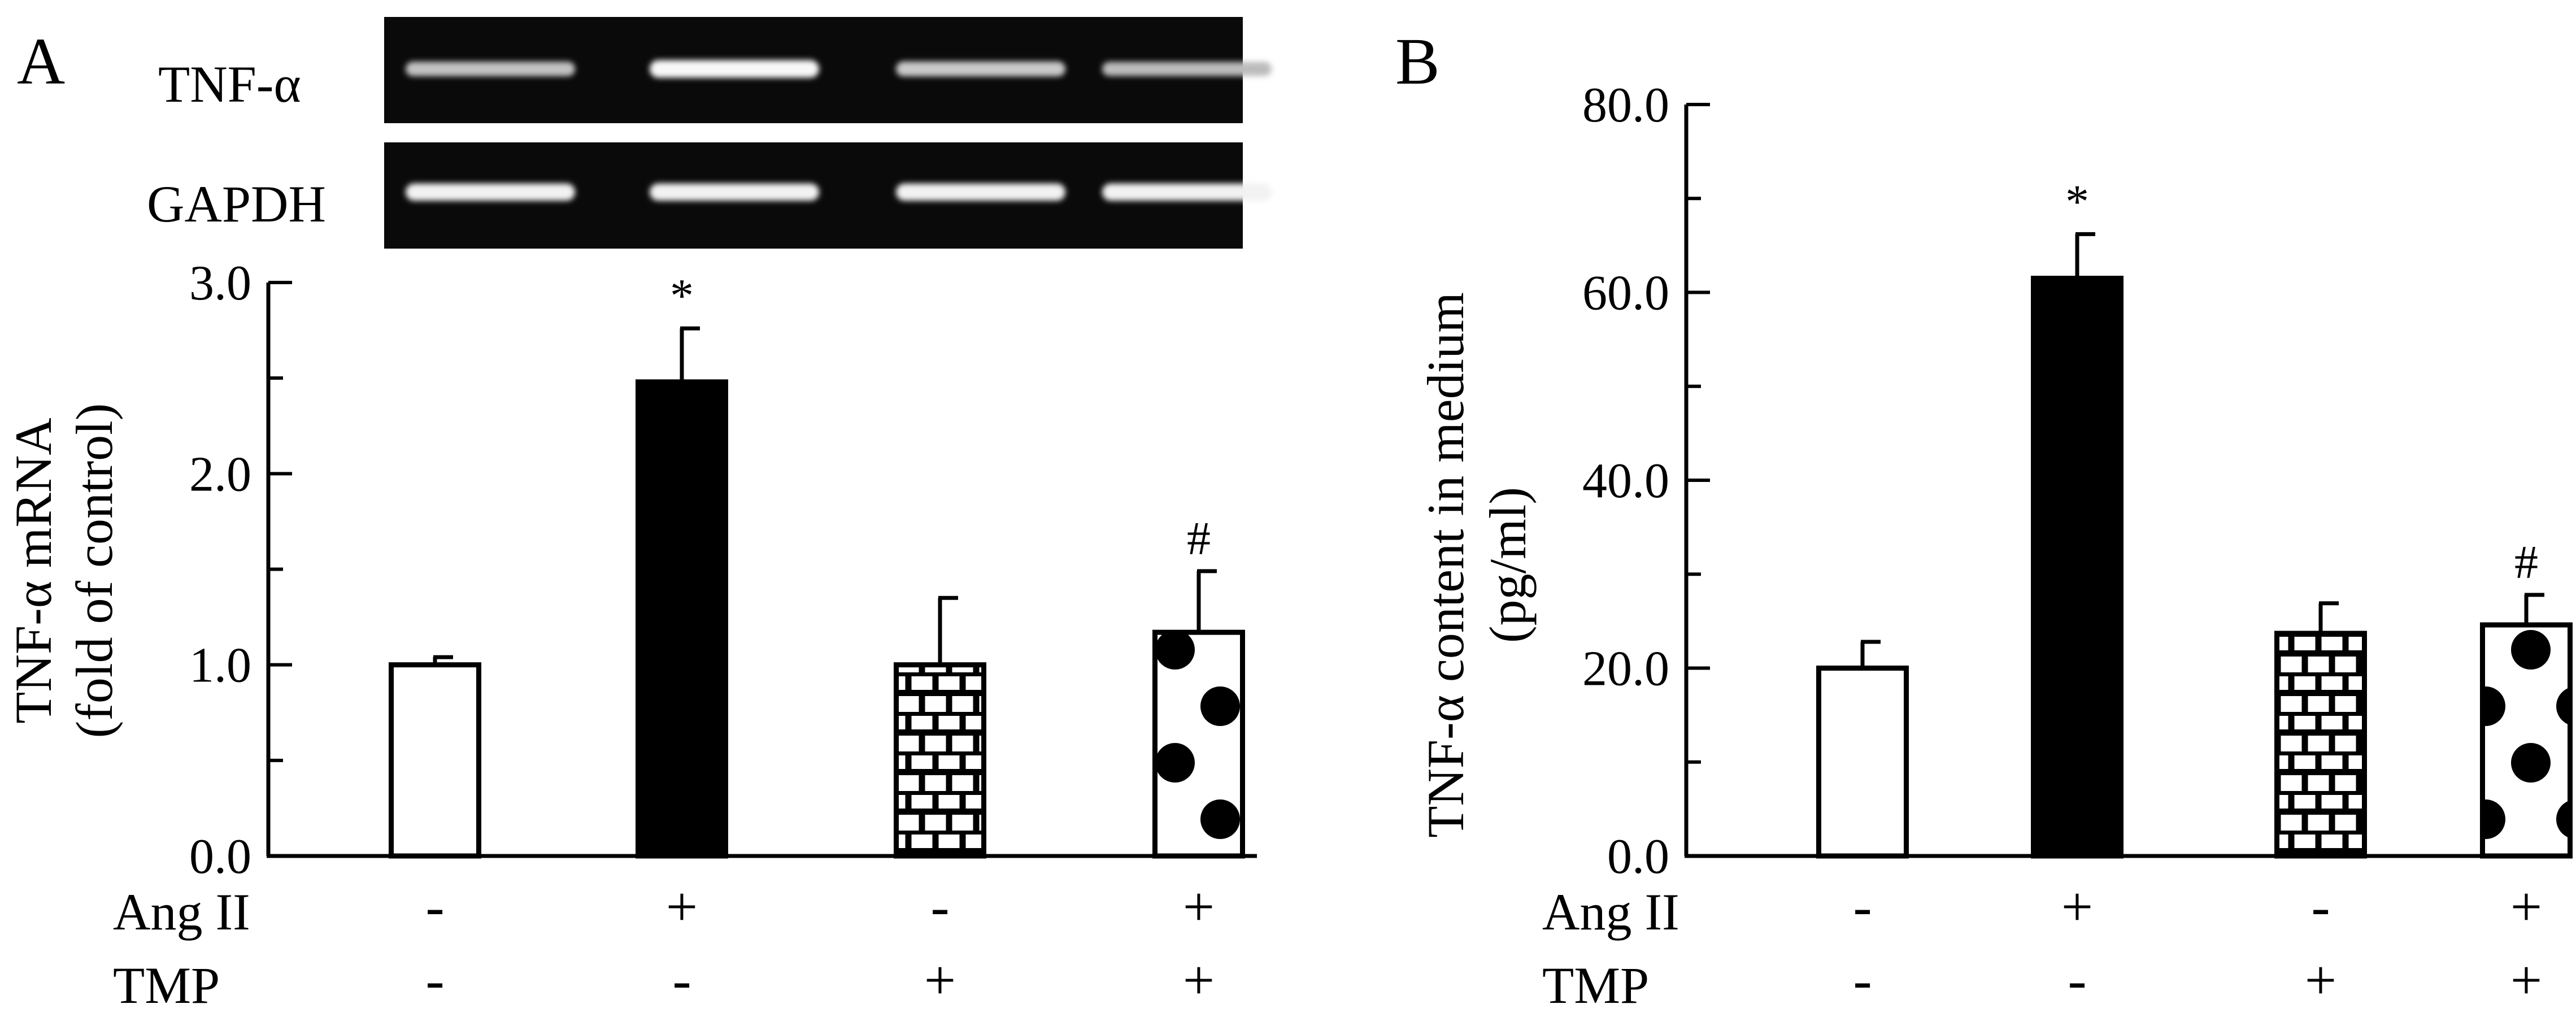 Image resolution: width=2576 pixels, height=1017 pixels. What do you see at coordinates (220, 283) in the screenshot?
I see `y-tick-label: 3.0` at bounding box center [220, 283].